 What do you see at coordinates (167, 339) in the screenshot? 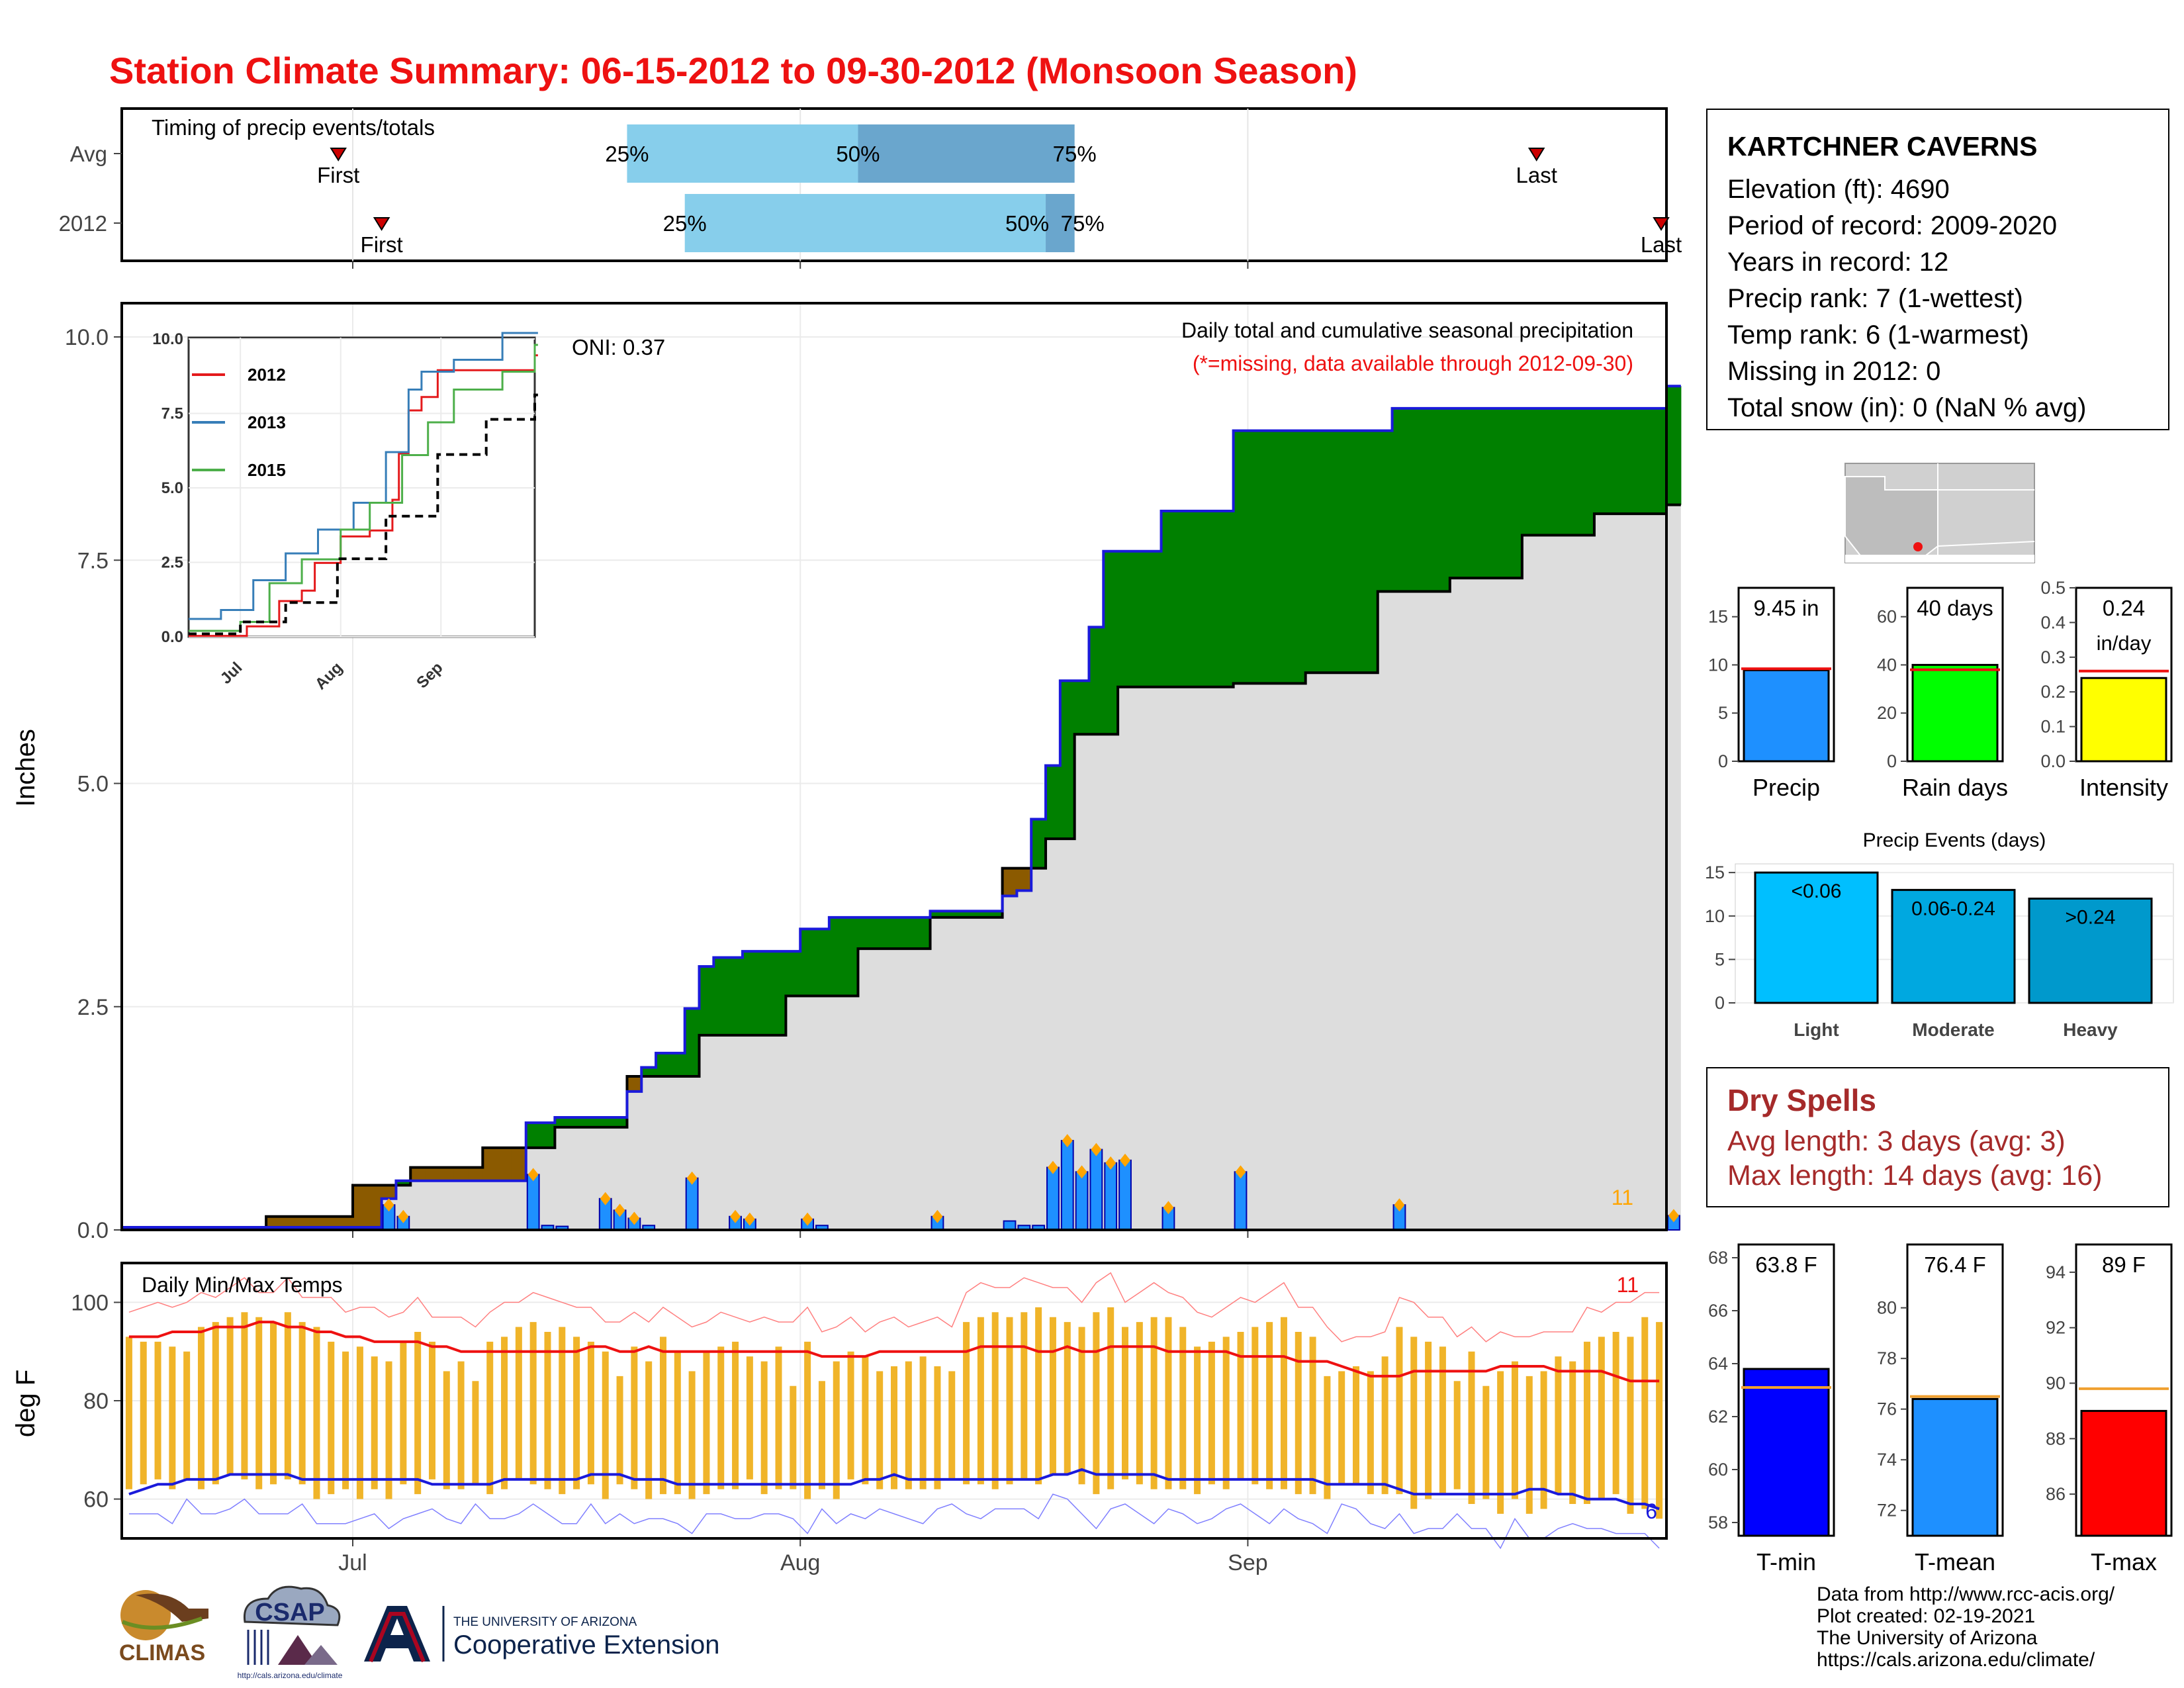
I see `inset-y-tick-label: 10.0` at bounding box center [167, 339].